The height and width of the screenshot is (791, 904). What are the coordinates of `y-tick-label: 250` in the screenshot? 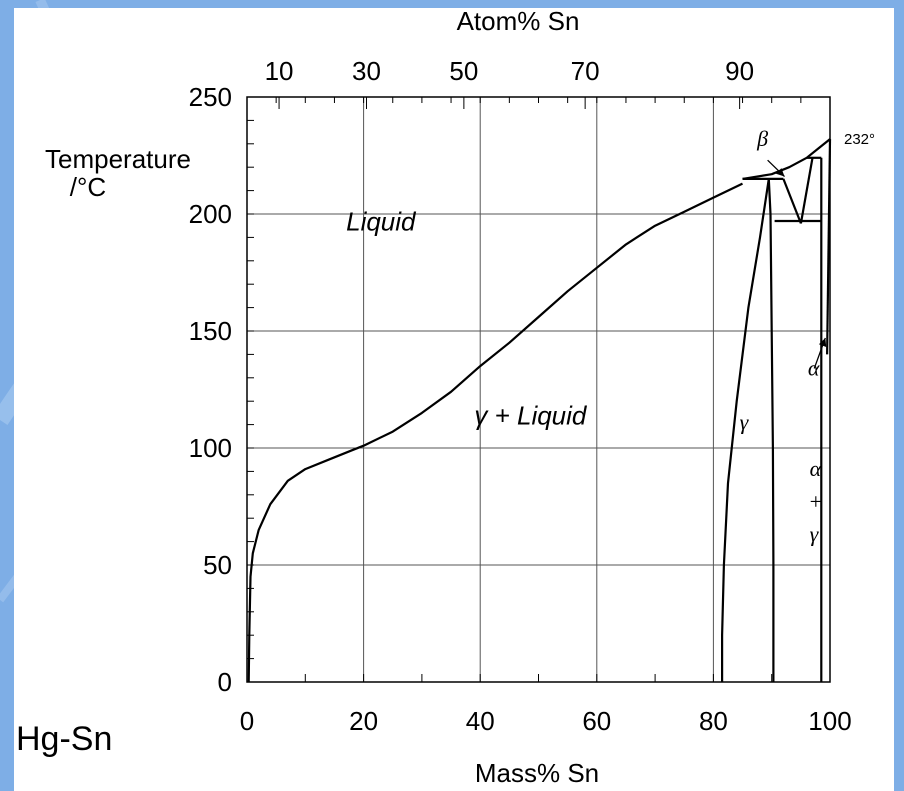 It's located at (210, 97).